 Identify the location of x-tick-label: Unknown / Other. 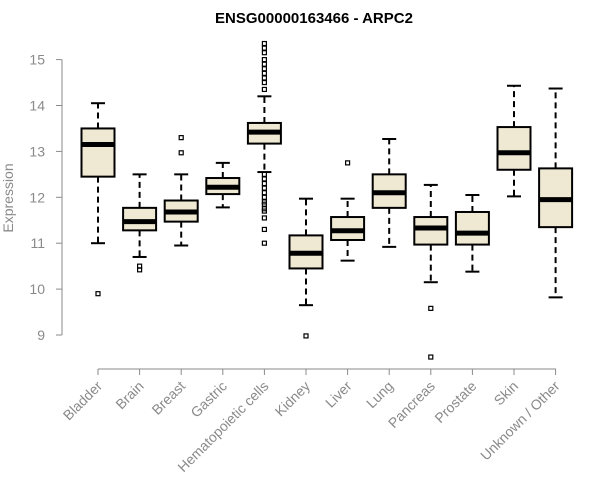
(520, 421).